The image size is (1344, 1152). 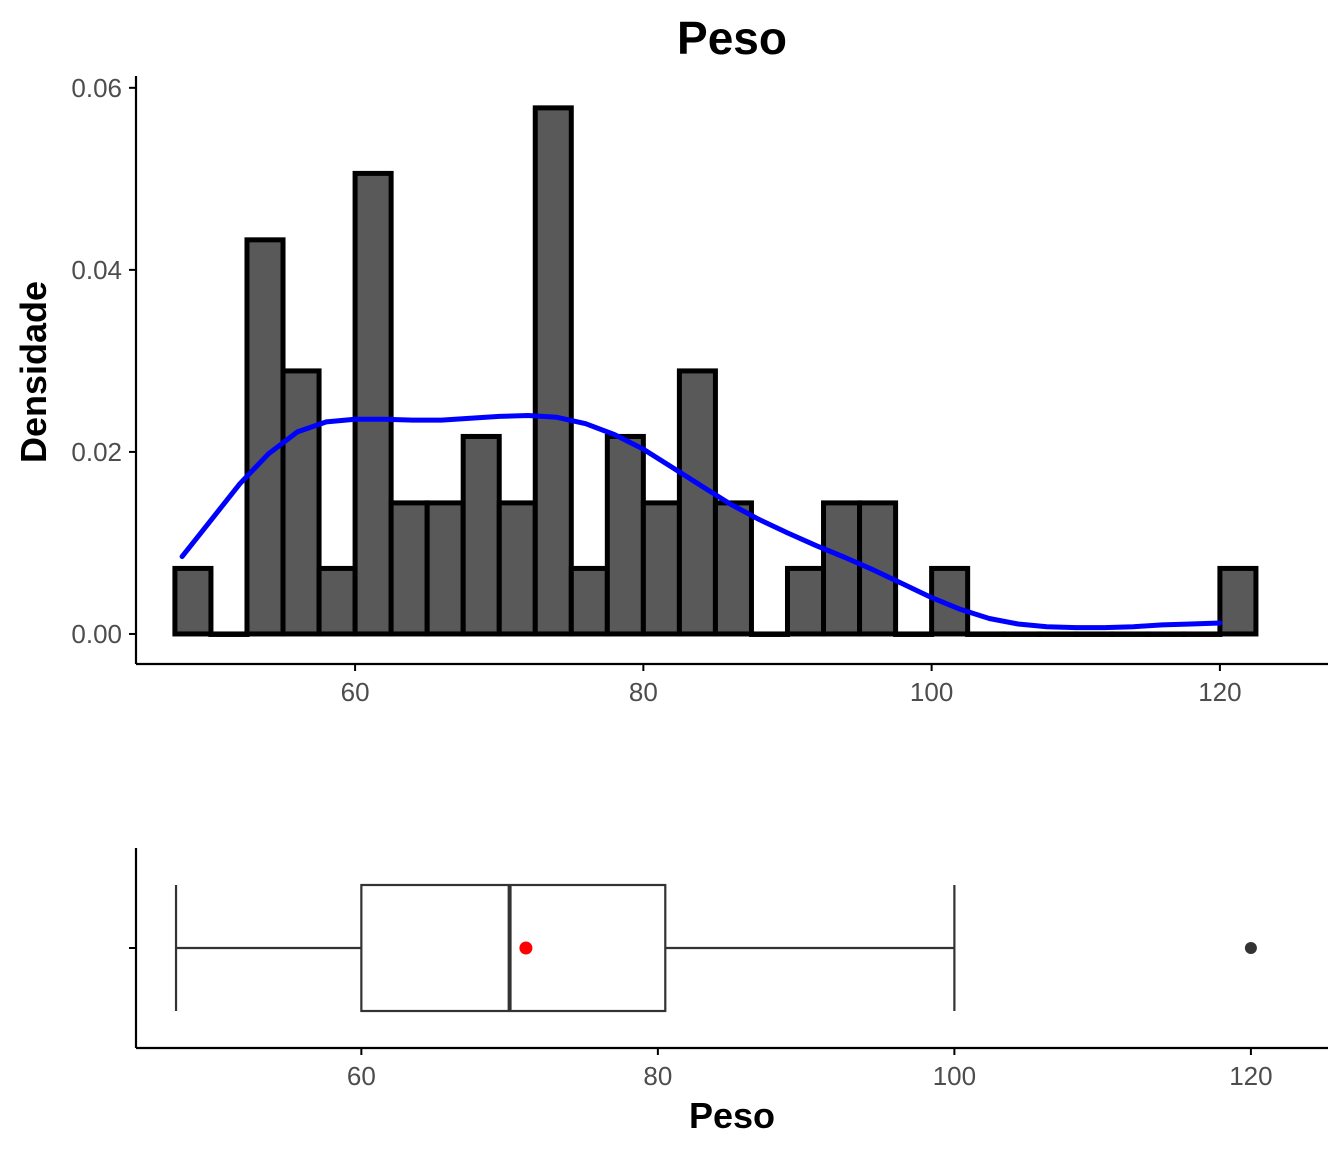 What do you see at coordinates (355, 692) in the screenshot?
I see `histogram-x-tick-label: 60` at bounding box center [355, 692].